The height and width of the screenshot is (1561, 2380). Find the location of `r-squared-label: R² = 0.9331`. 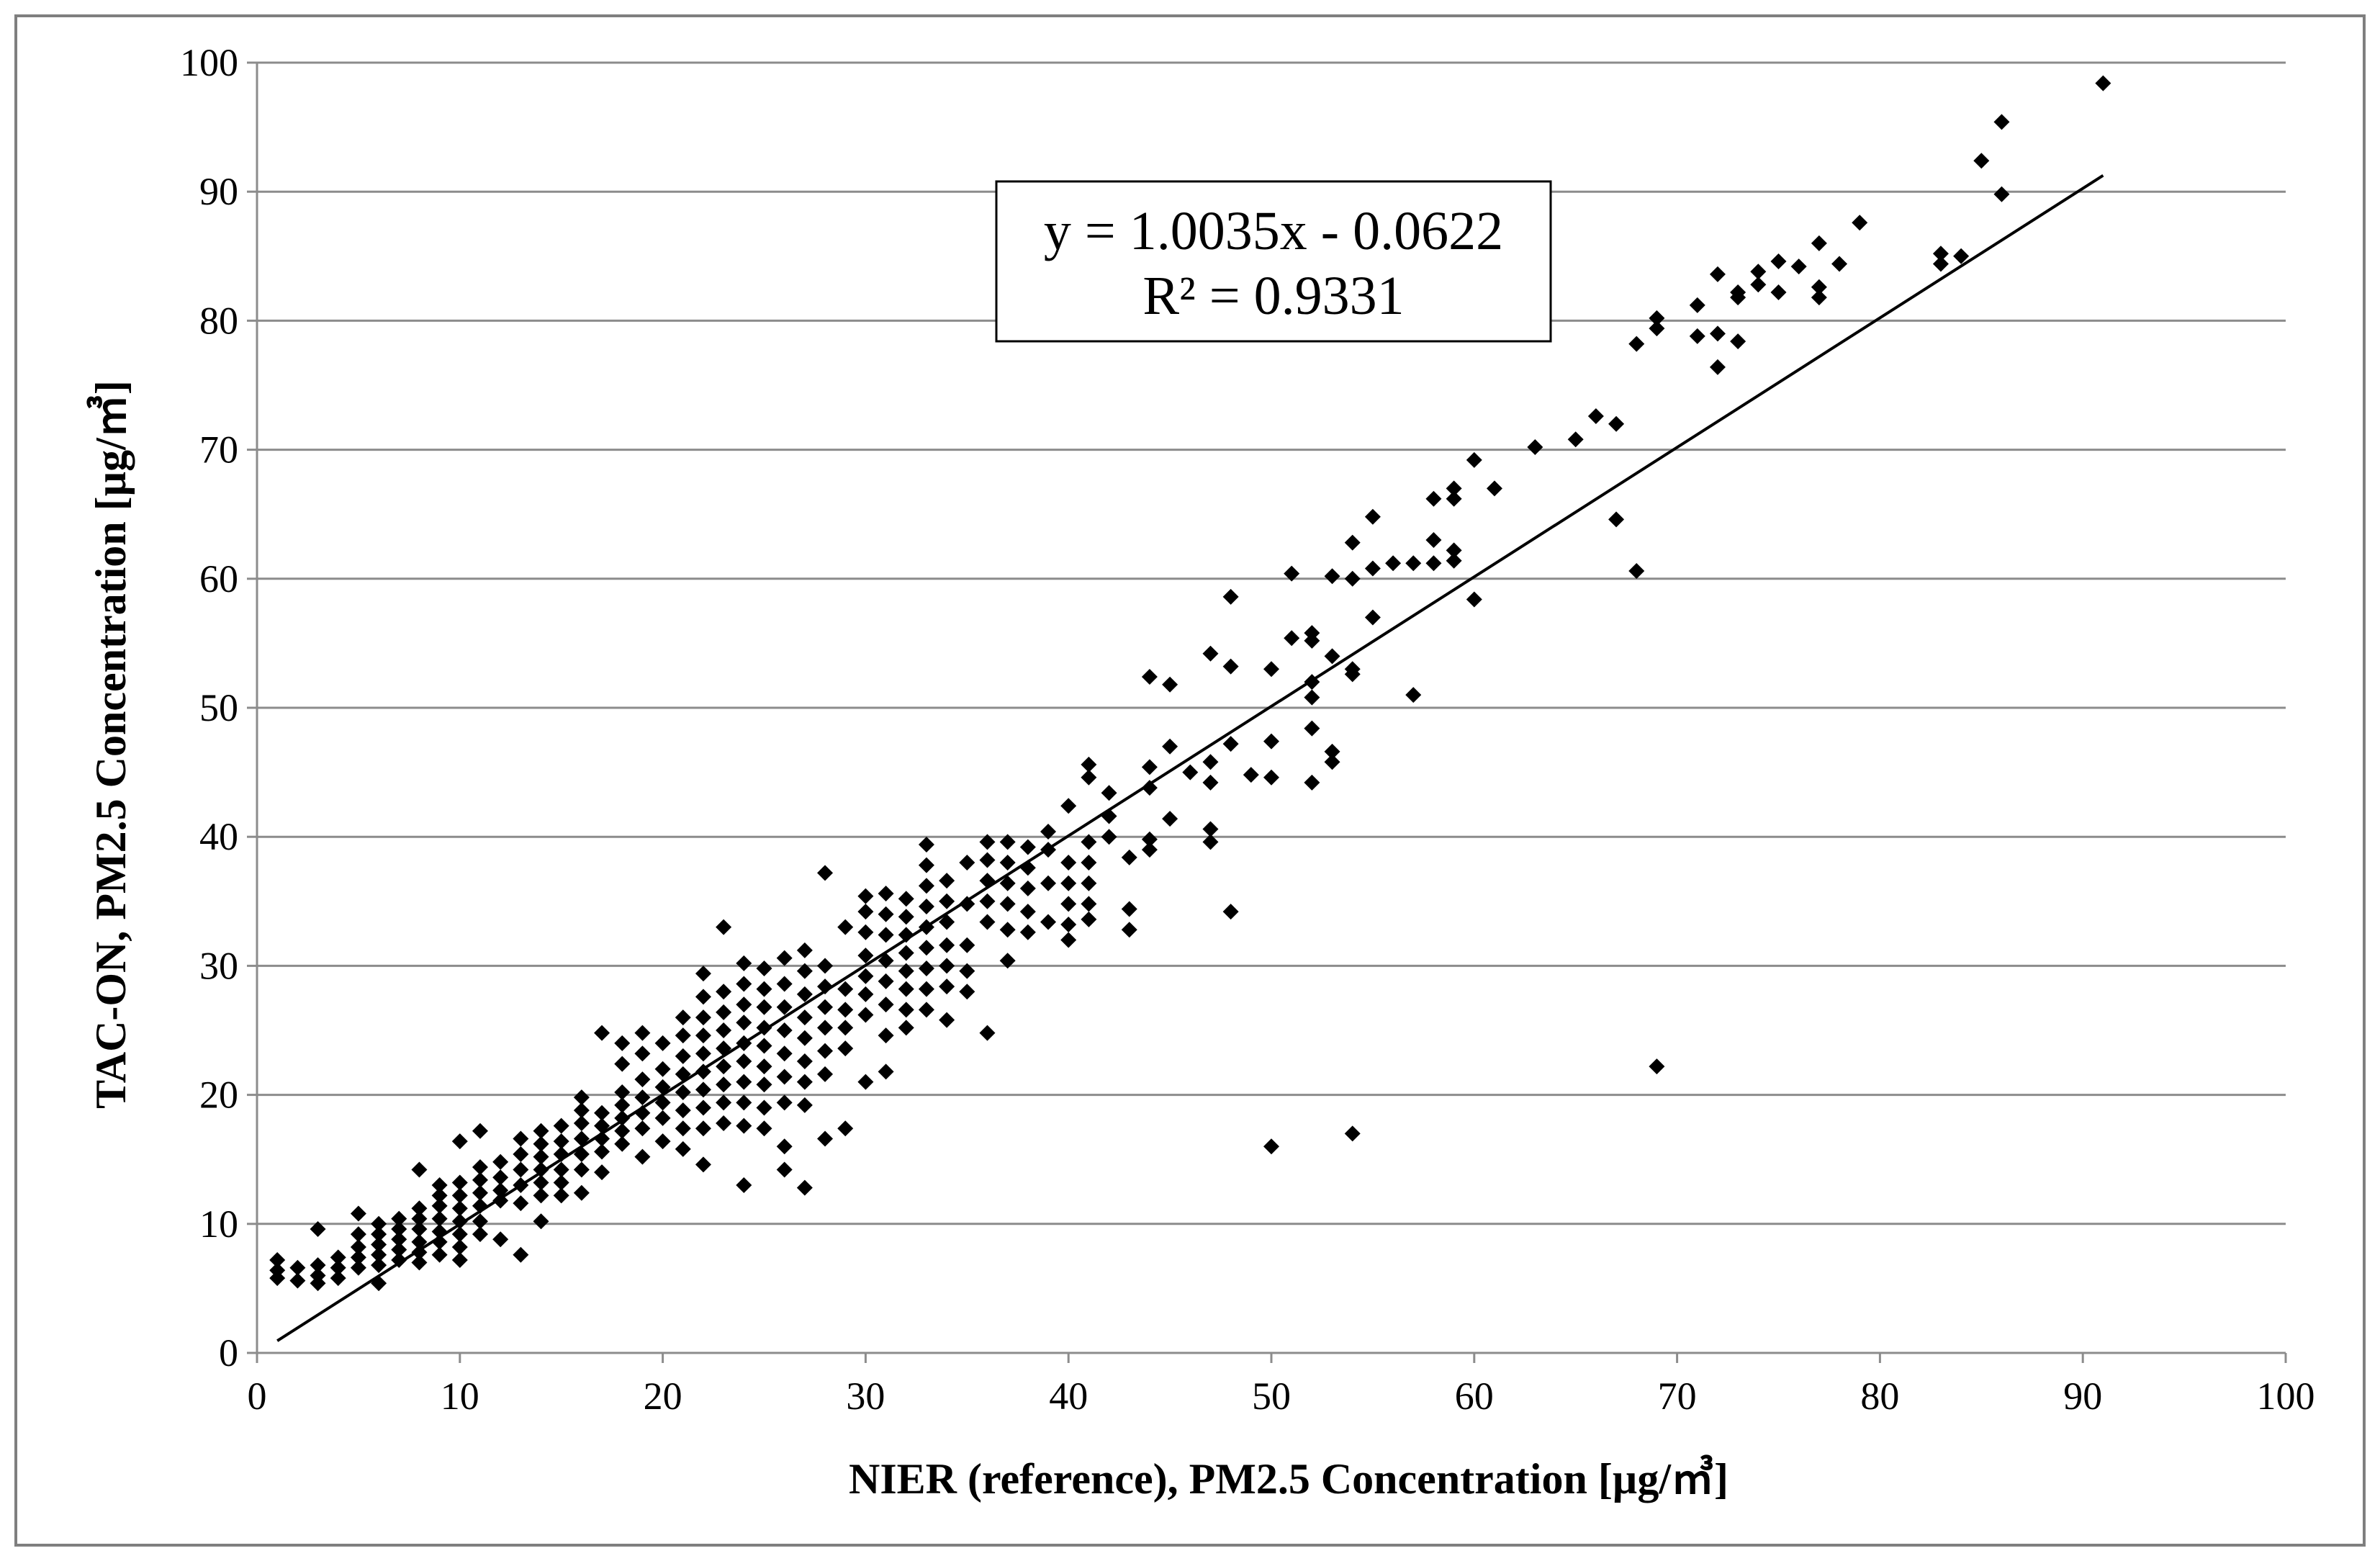

r-squared-label: R² = 0.9331 is located at coordinates (1273, 296).